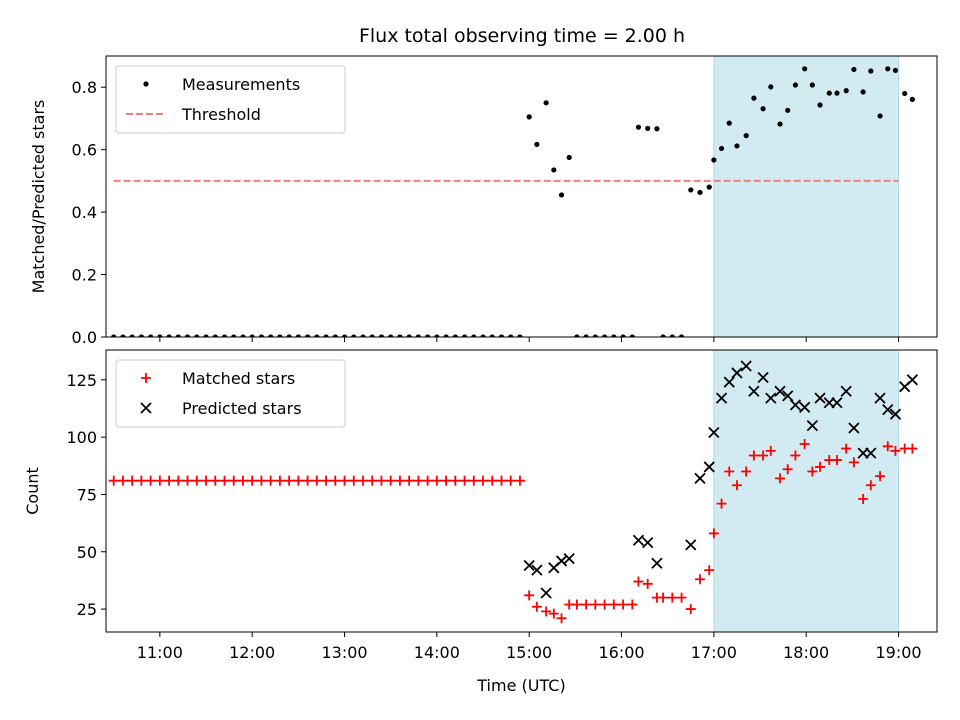 The height and width of the screenshot is (720, 960). Describe the element at coordinates (87, 609) in the screenshot. I see `y-tick-label: 25` at that location.